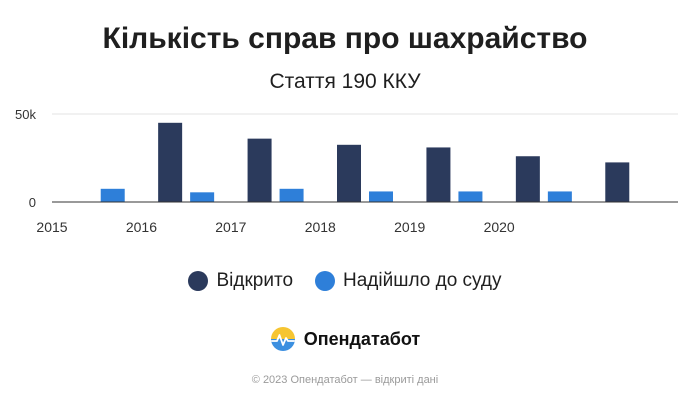 The width and height of the screenshot is (690, 402). Describe the element at coordinates (345, 38) in the screenshot. I see `chart-title: Кількість справ про шахрайство` at that location.